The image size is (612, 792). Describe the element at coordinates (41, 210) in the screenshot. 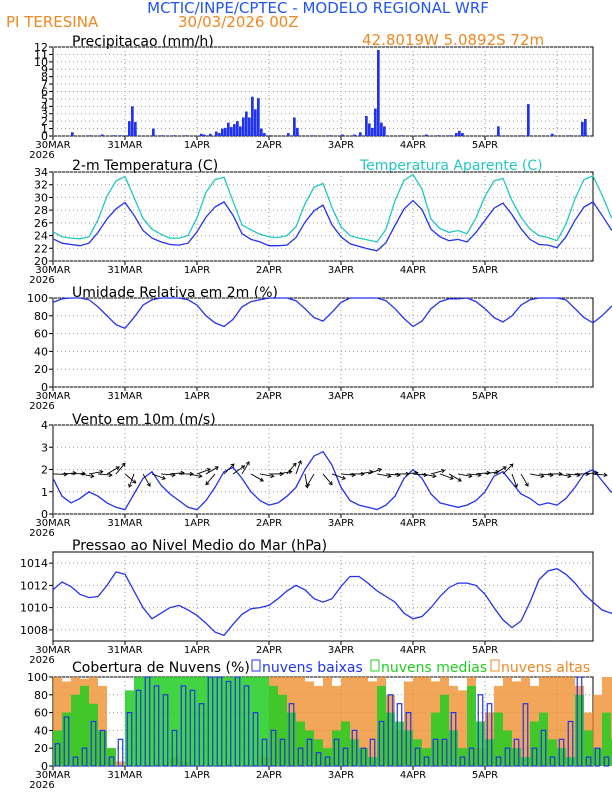

I see `y-tick-label: 28` at that location.